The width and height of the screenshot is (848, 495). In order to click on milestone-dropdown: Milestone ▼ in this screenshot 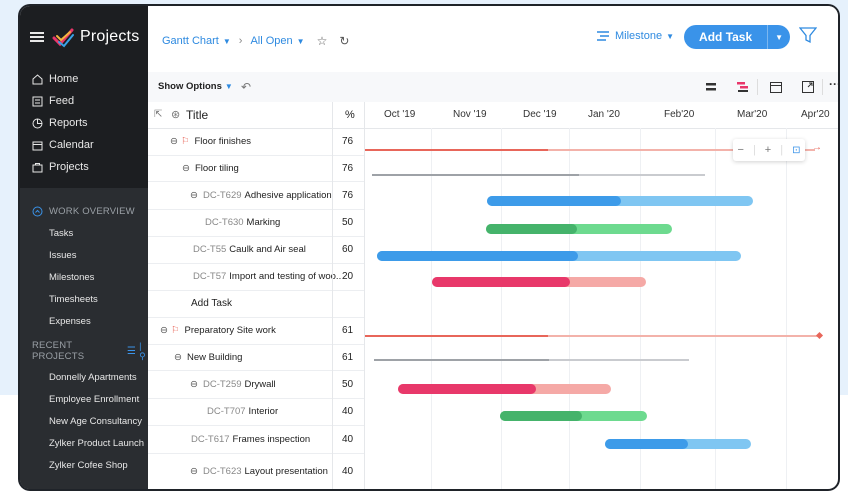, I will do `click(635, 36)`.